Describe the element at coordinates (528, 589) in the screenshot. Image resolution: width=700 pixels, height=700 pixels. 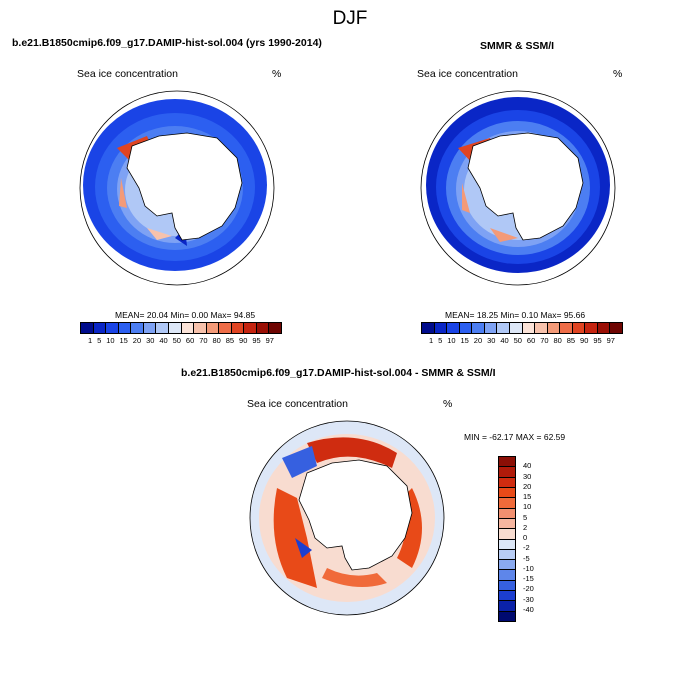
I see `colorbar-tick-label: -20` at that location.